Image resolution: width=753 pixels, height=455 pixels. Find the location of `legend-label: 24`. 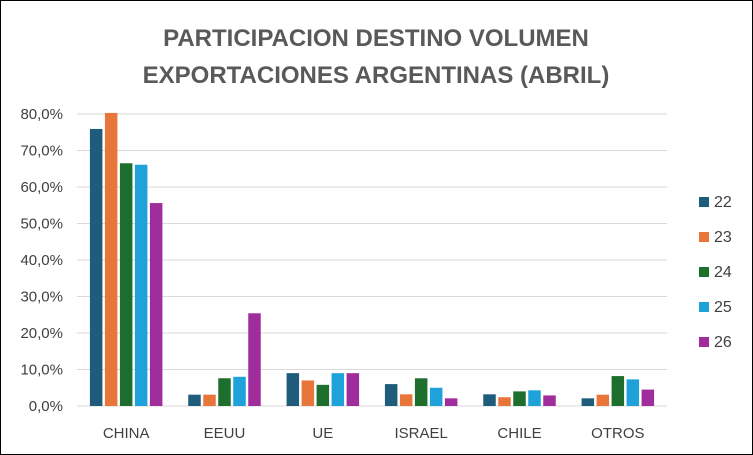

legend-label: 24 is located at coordinates (723, 272).